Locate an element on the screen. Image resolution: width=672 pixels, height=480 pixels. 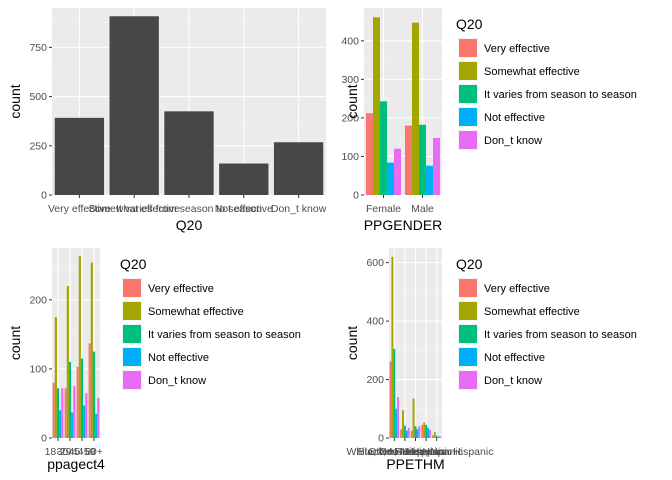
x-tick-label: Very effective is located at coordinates (79, 209).